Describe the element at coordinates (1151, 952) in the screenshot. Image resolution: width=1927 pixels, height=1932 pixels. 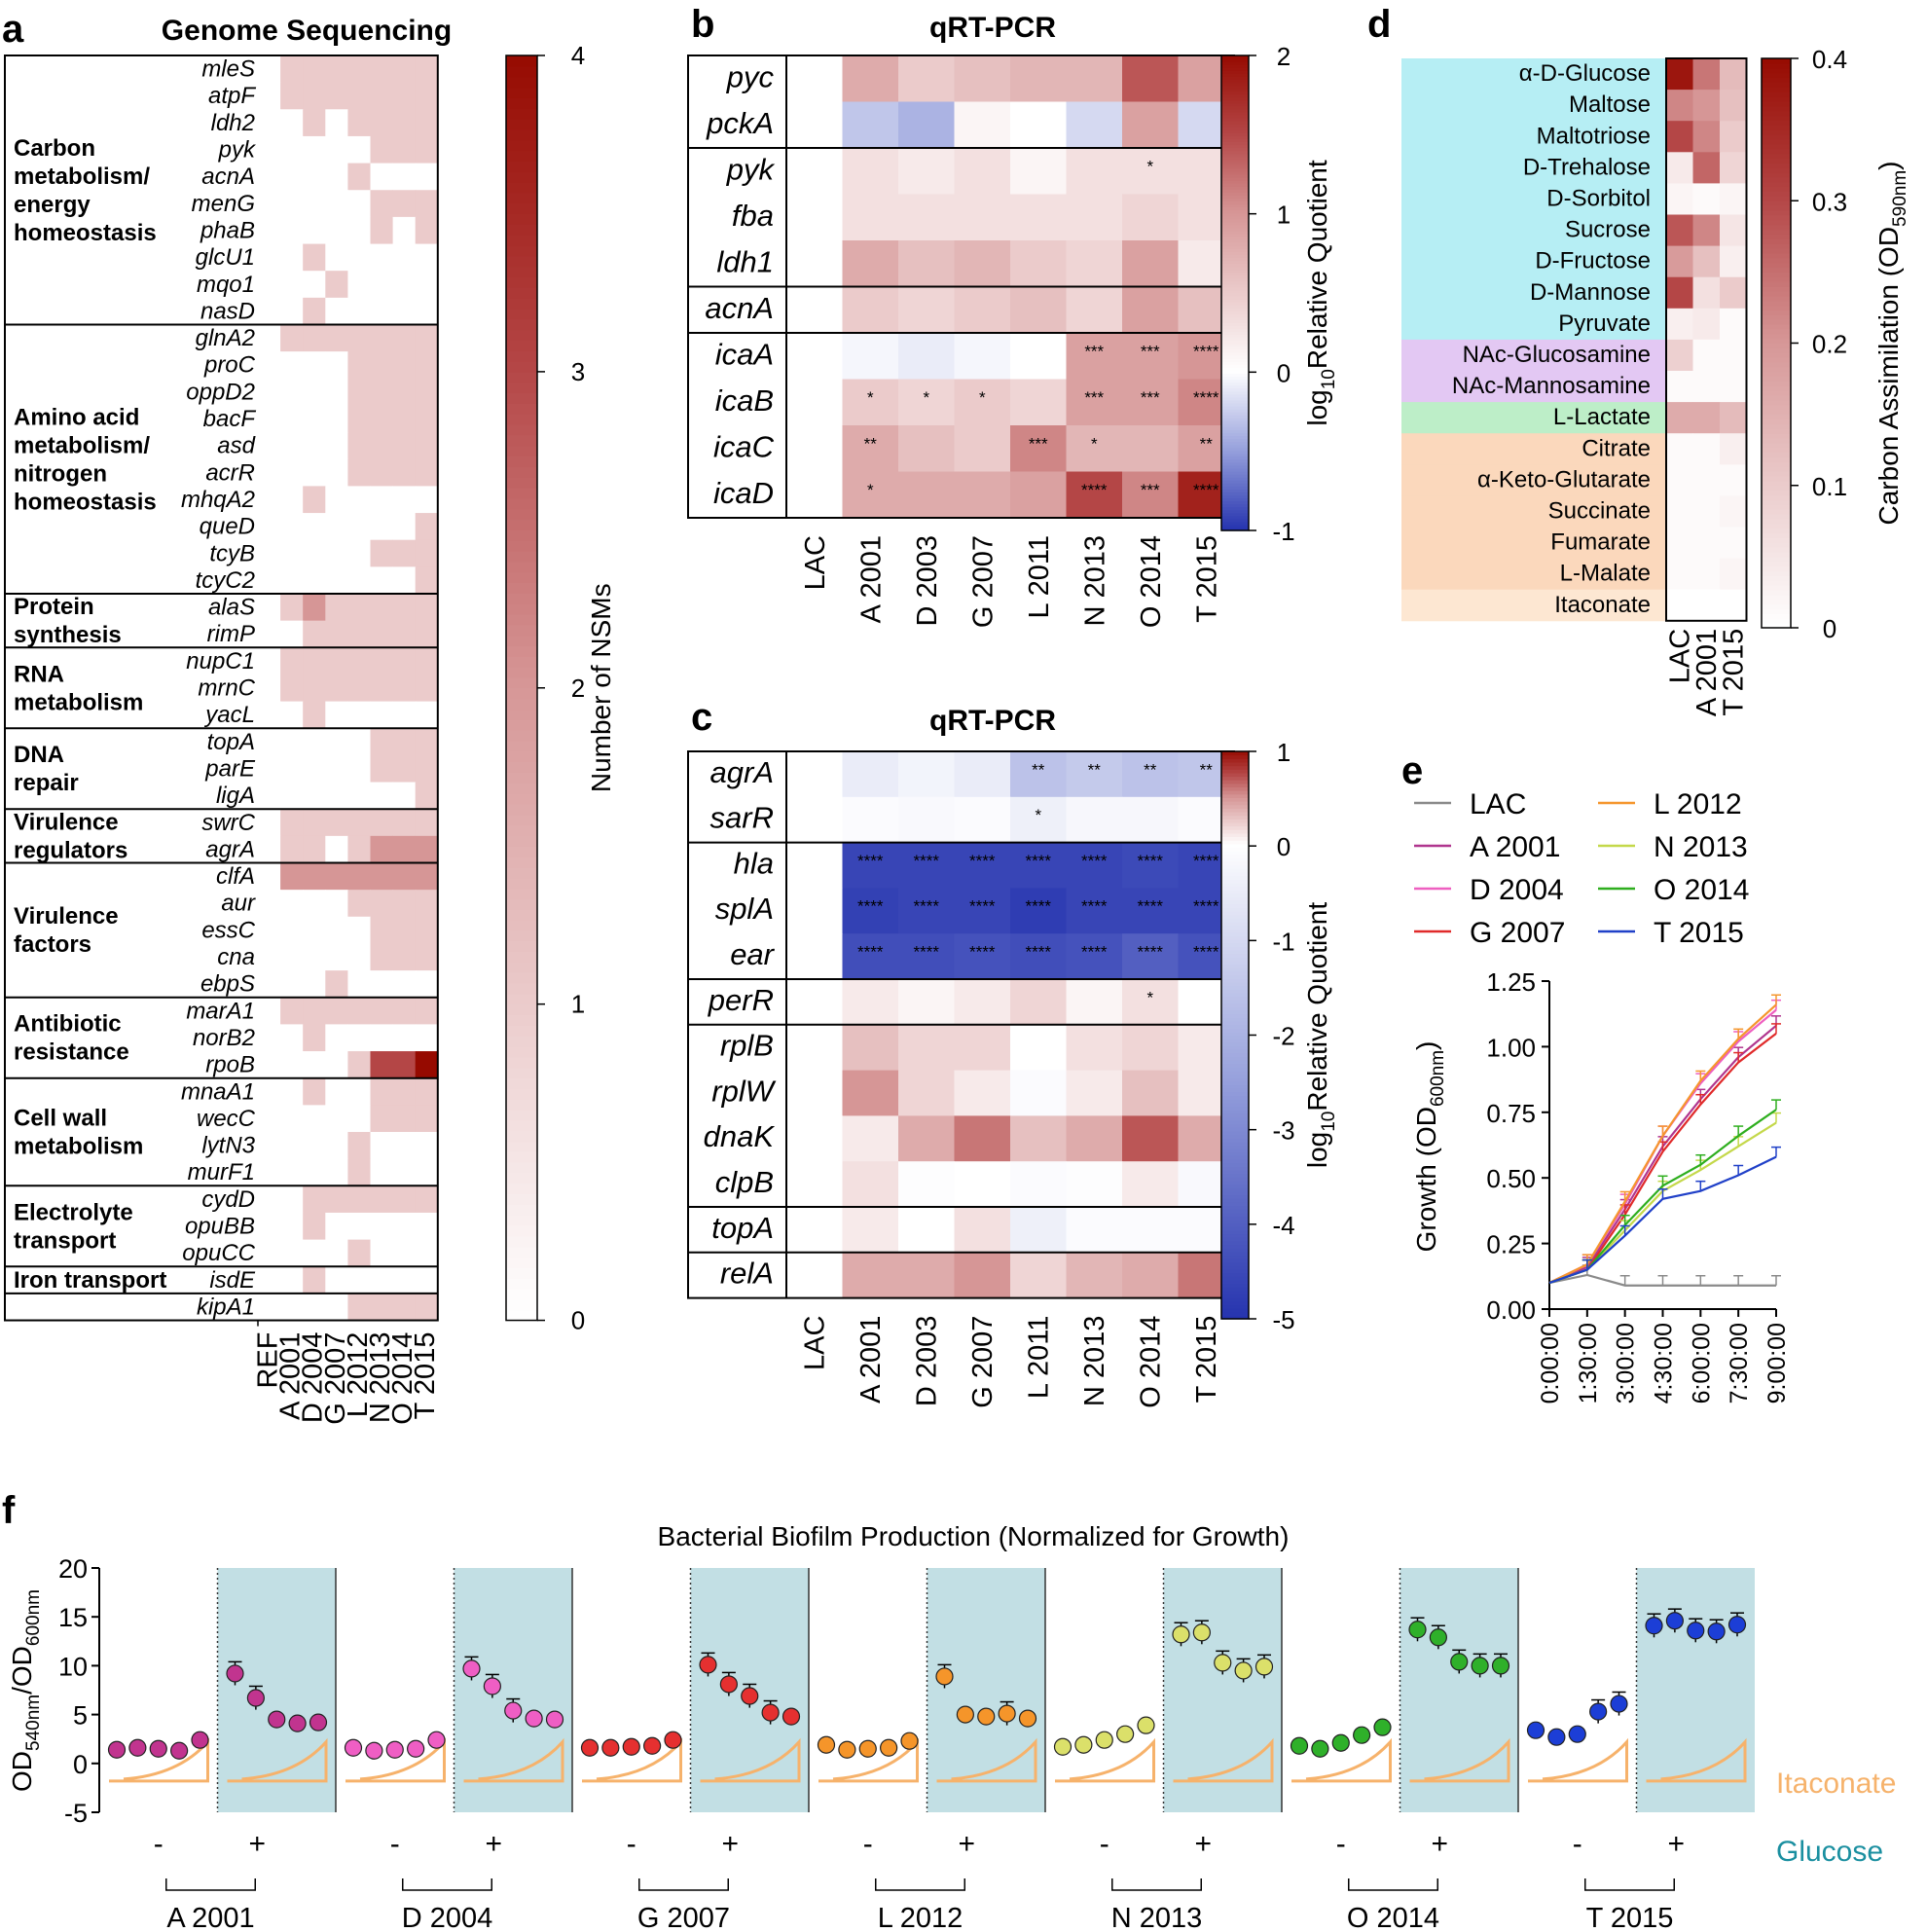
I see `significance-marker: ****` at that location.